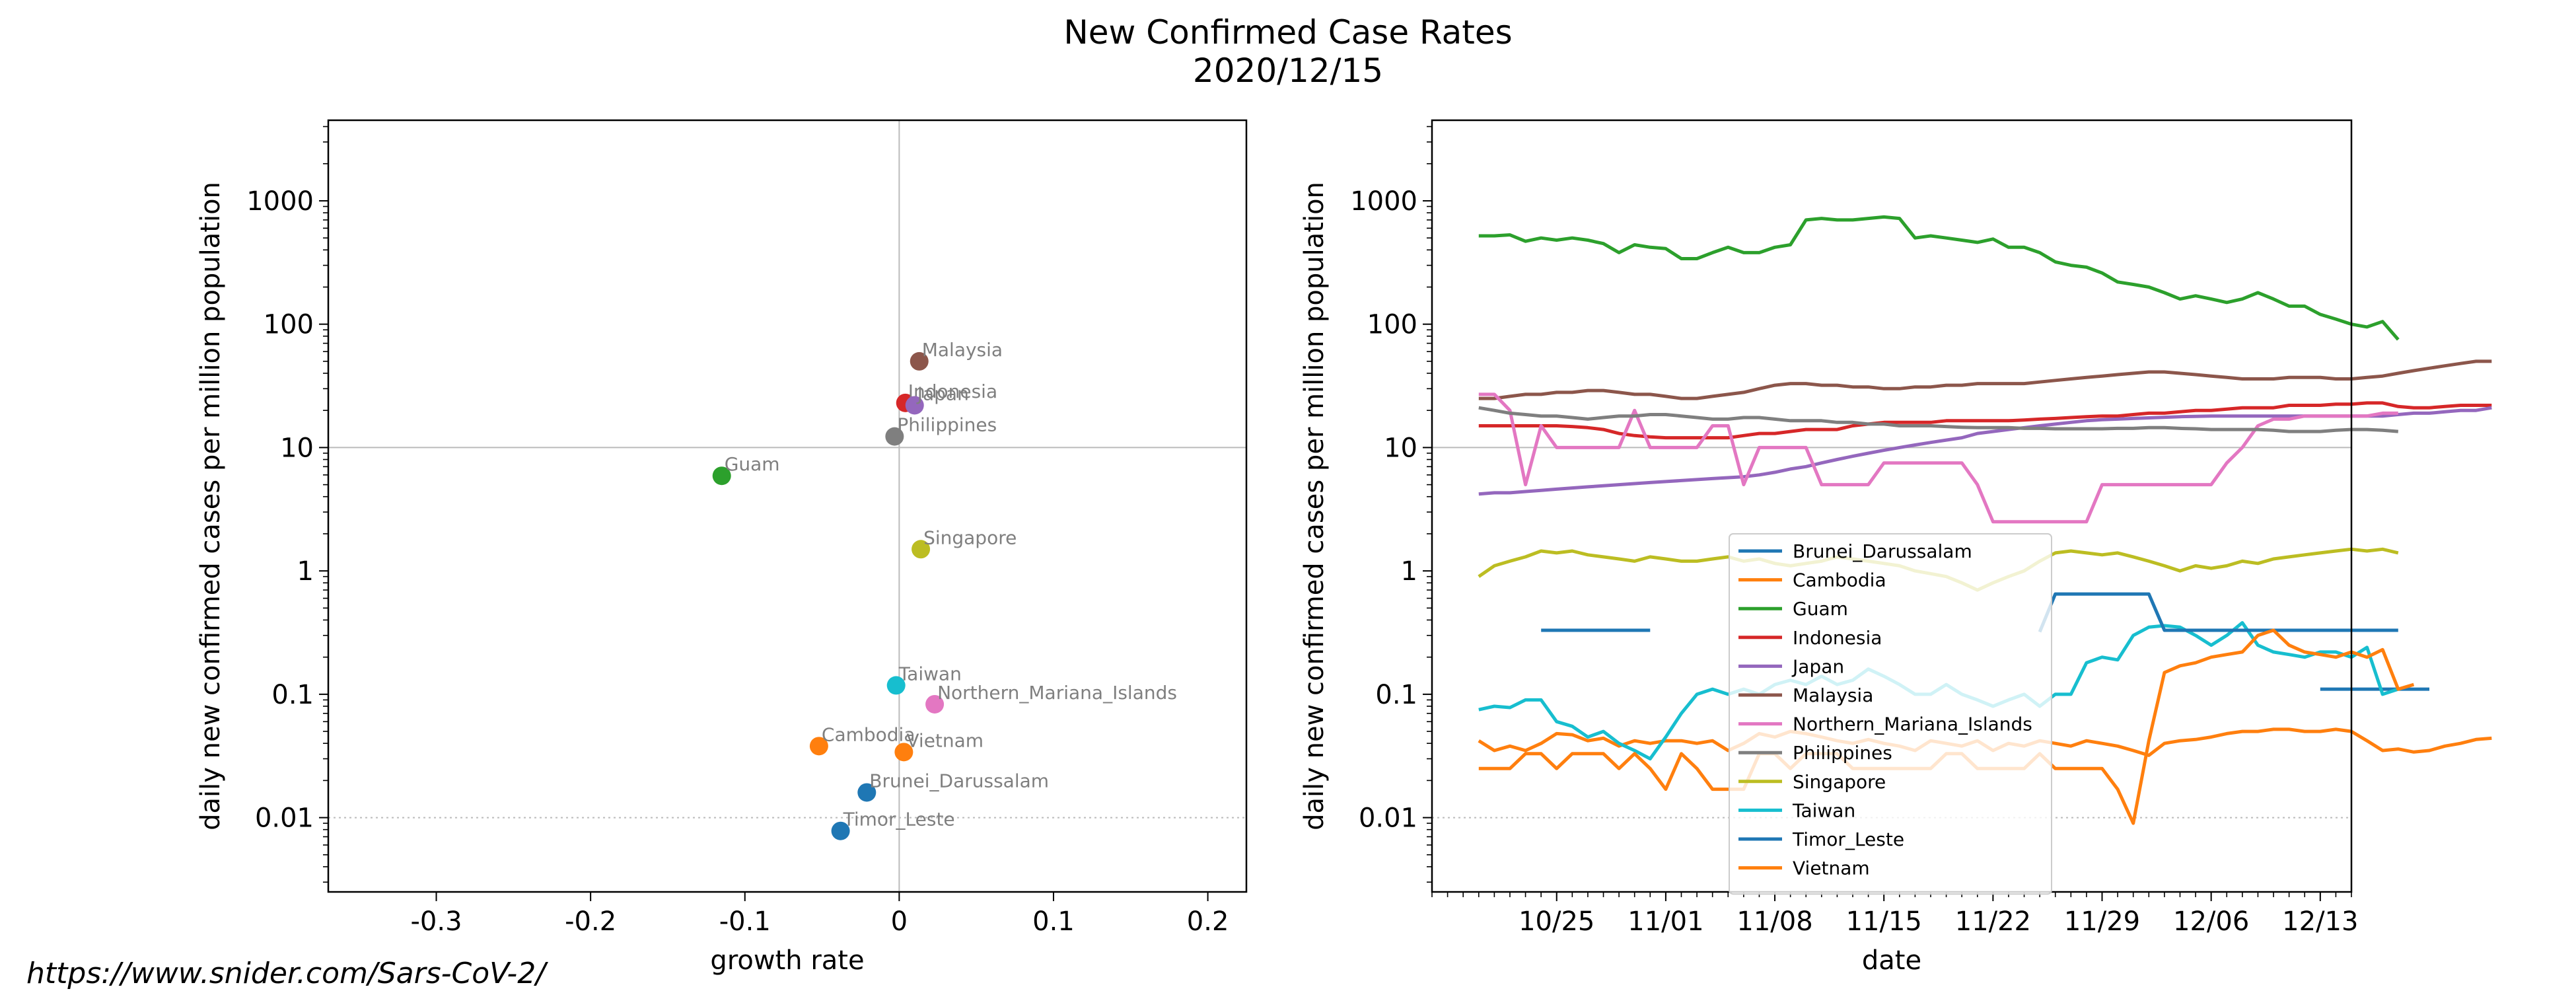 Image resolution: width=2576 pixels, height=991 pixels. I want to click on x-tick-label: 10/25, so click(1557, 921).